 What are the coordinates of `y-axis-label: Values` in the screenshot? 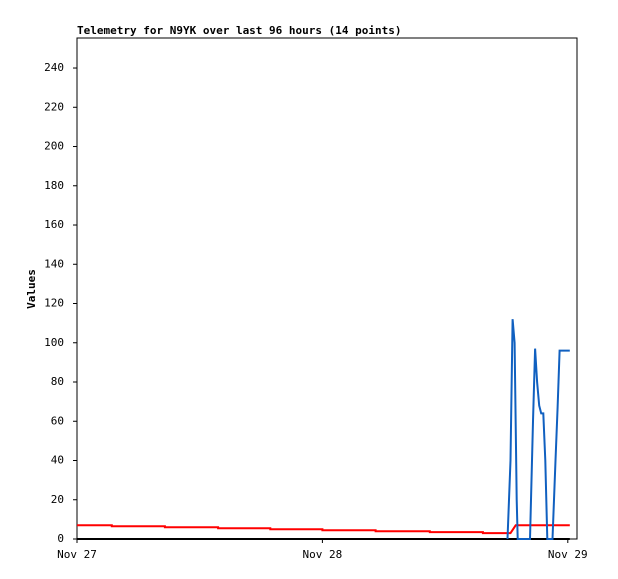 It's located at (31, 289).